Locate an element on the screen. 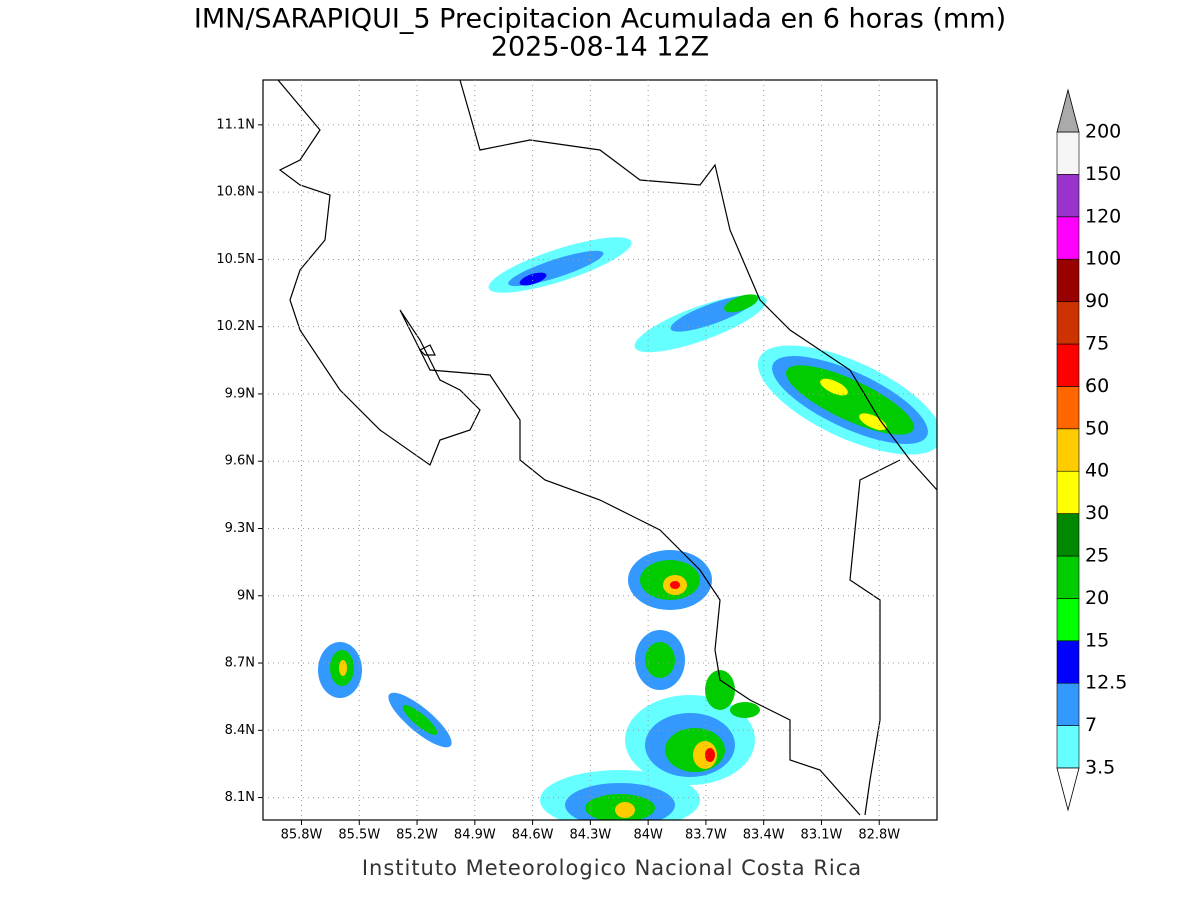 The height and width of the screenshot is (904, 1200). colorbar-label: 60 is located at coordinates (1097, 386).